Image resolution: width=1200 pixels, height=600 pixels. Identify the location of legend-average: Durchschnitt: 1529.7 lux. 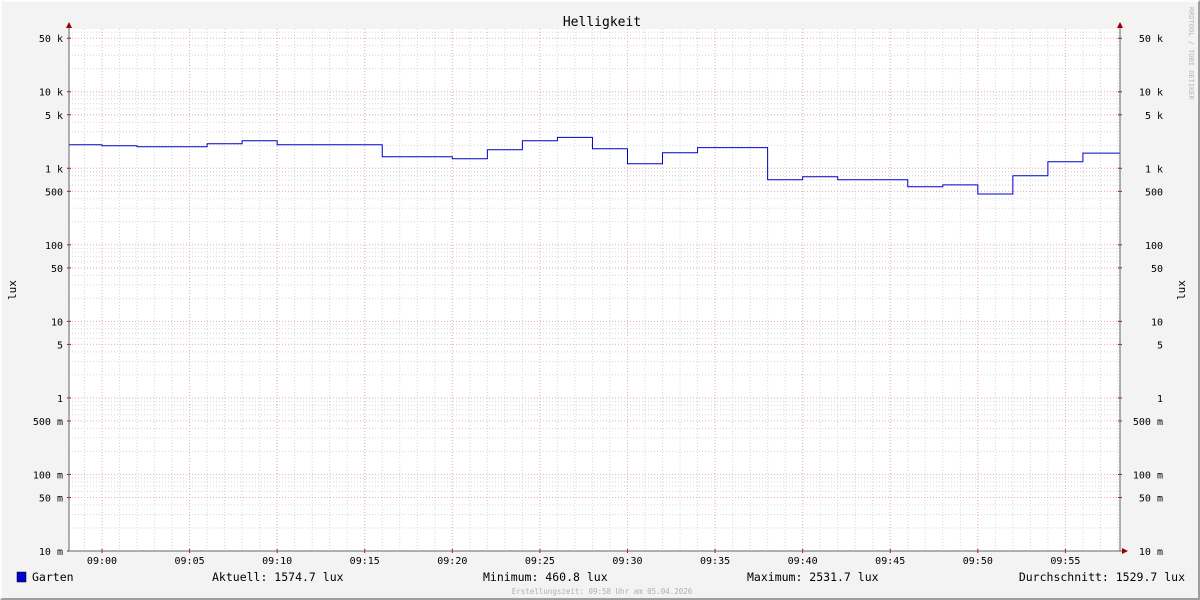
(1102, 577).